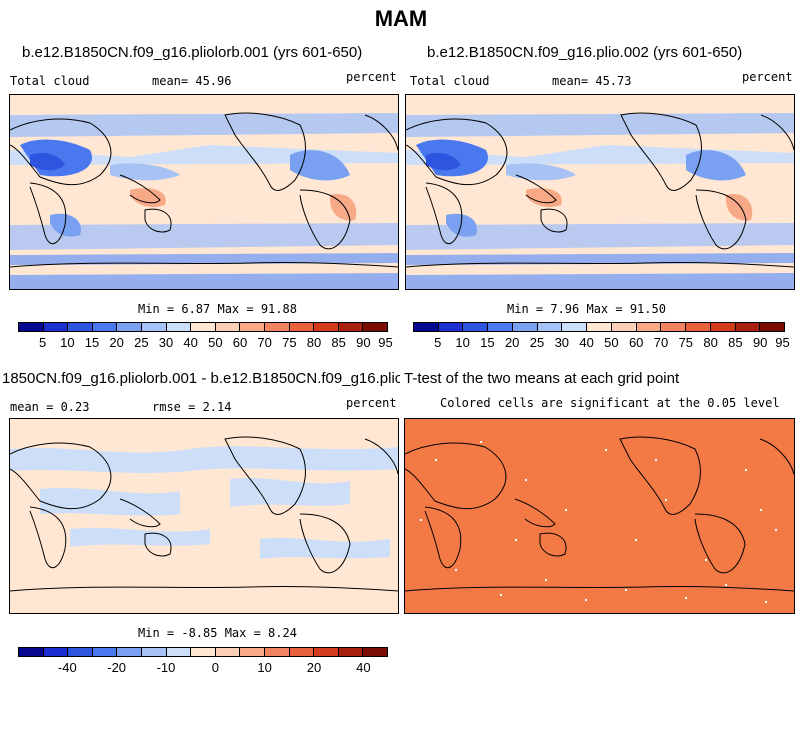 The image size is (802, 733). I want to click on panel2-map-plot, so click(600, 192).